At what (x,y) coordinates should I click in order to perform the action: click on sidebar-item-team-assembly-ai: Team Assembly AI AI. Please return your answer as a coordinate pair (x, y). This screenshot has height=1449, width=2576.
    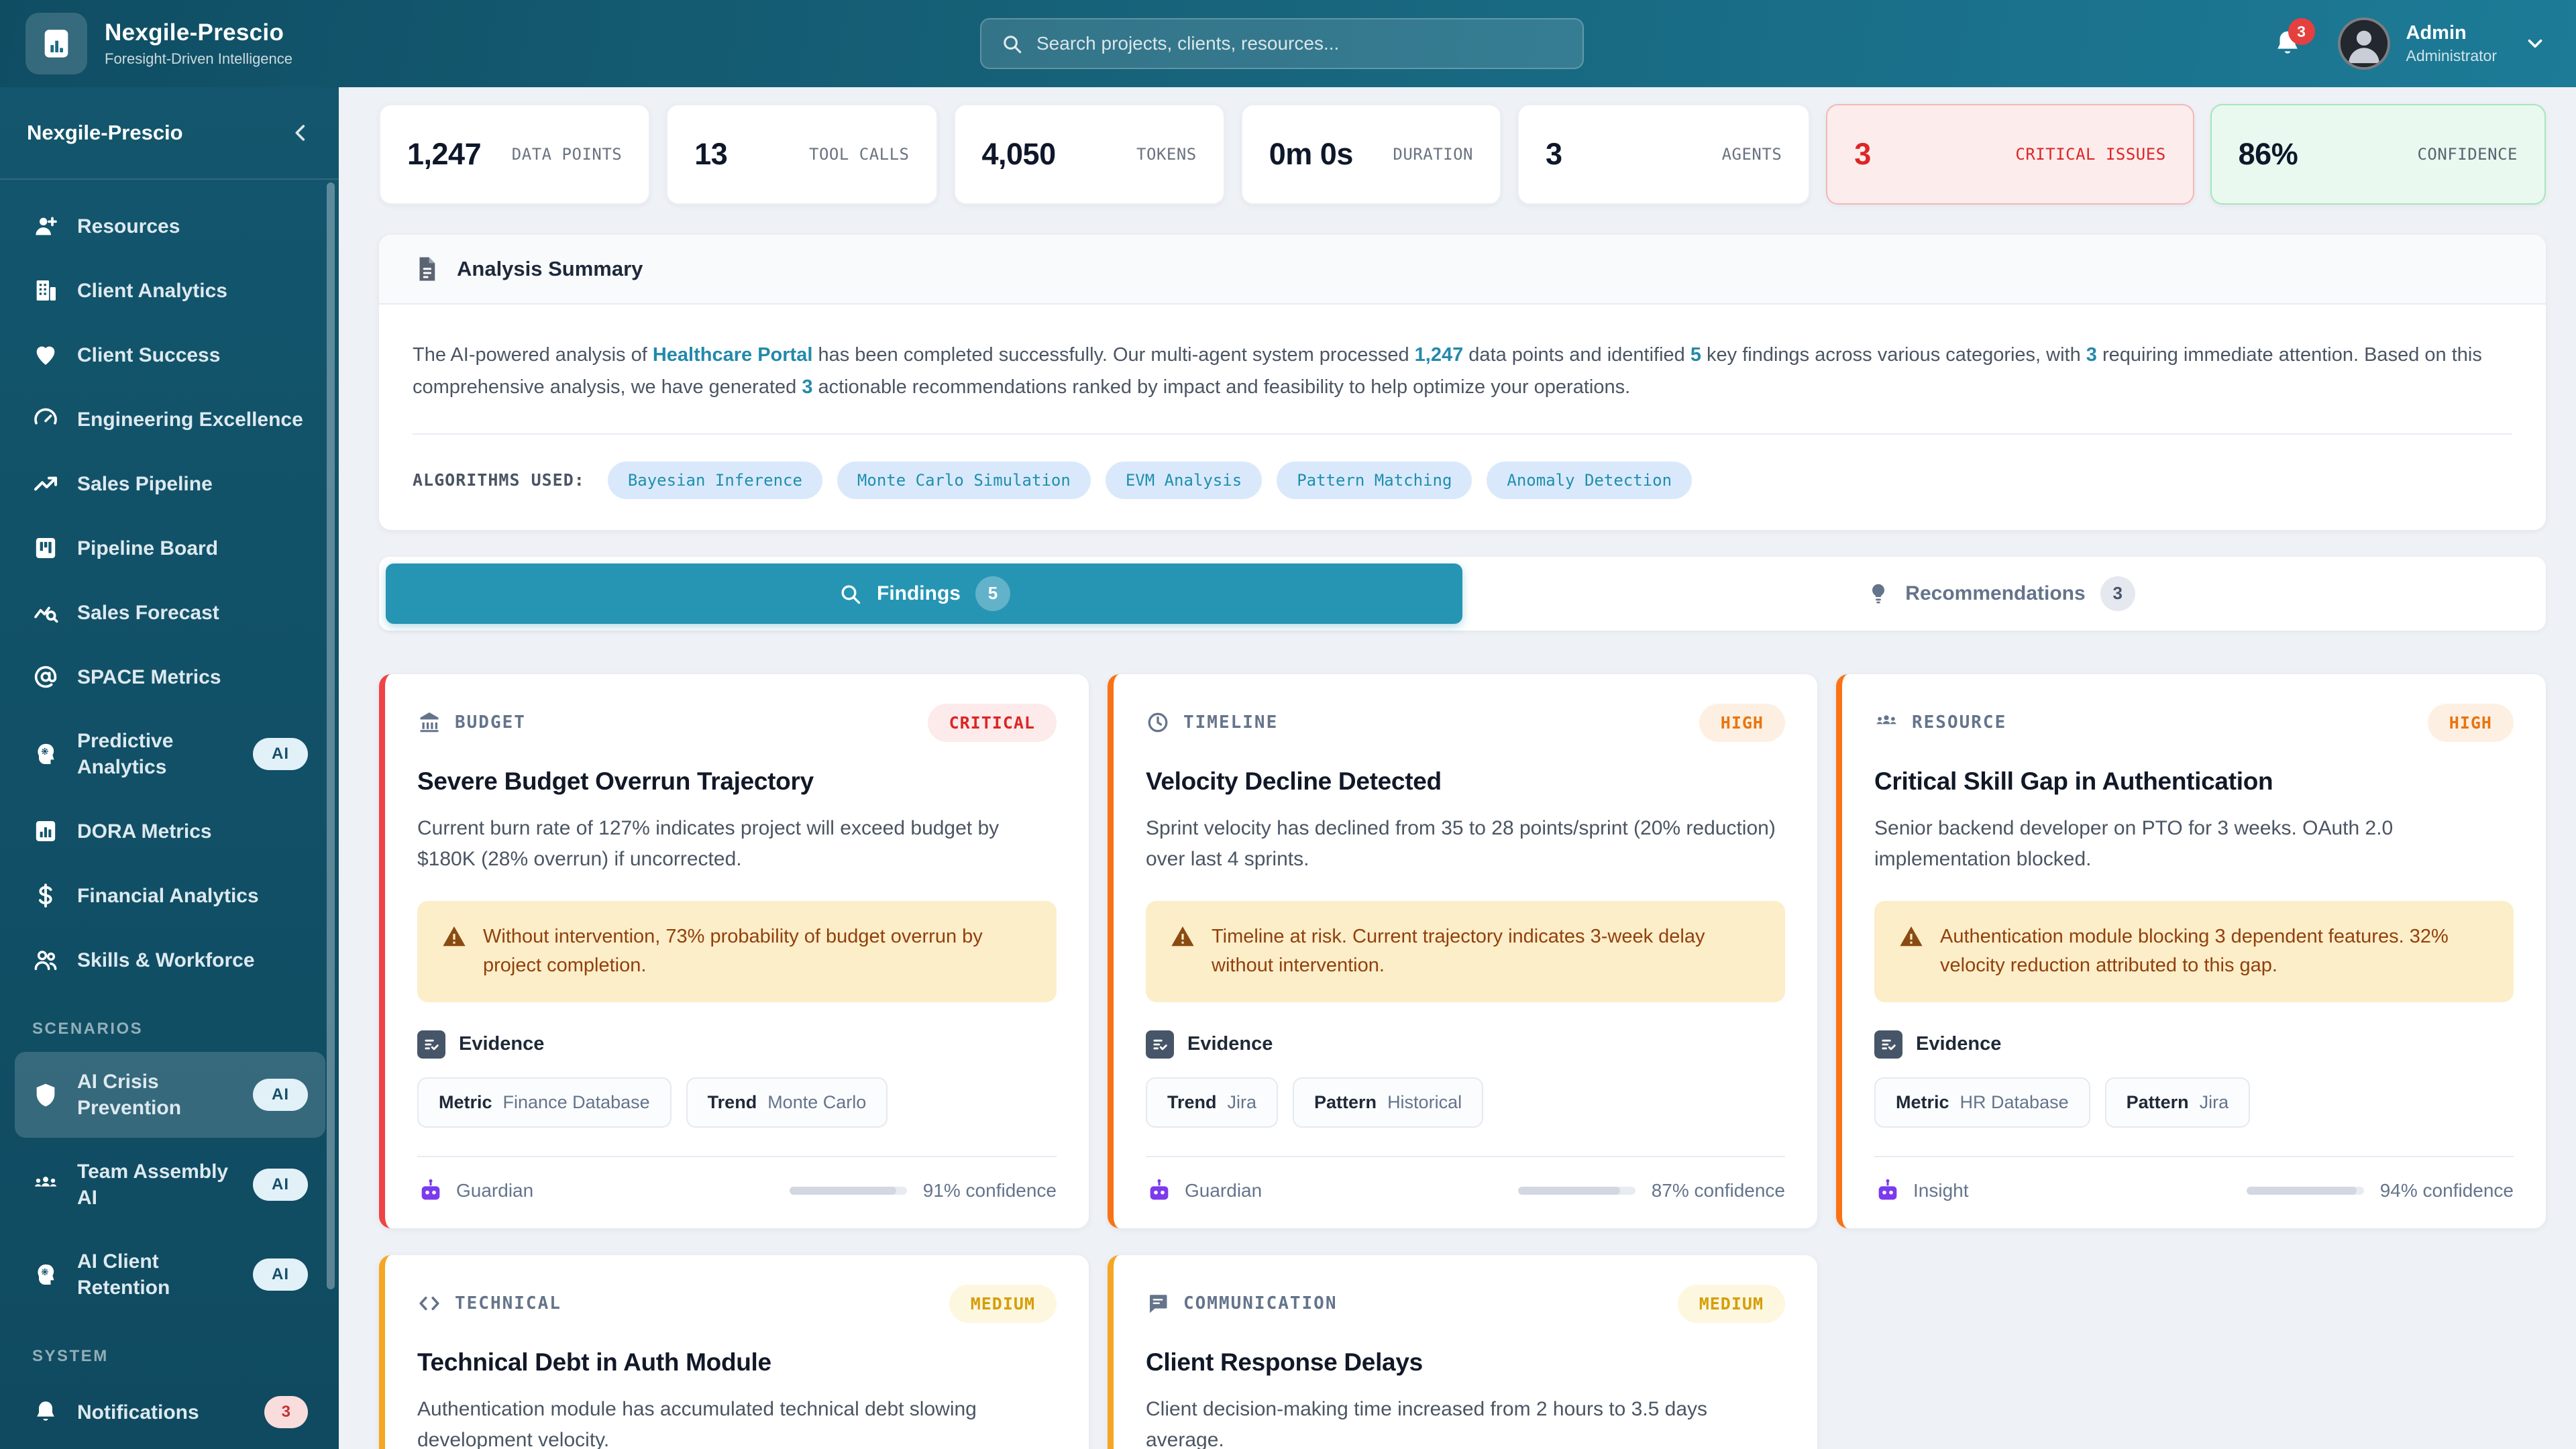
    Looking at the image, I should click on (170, 1185).